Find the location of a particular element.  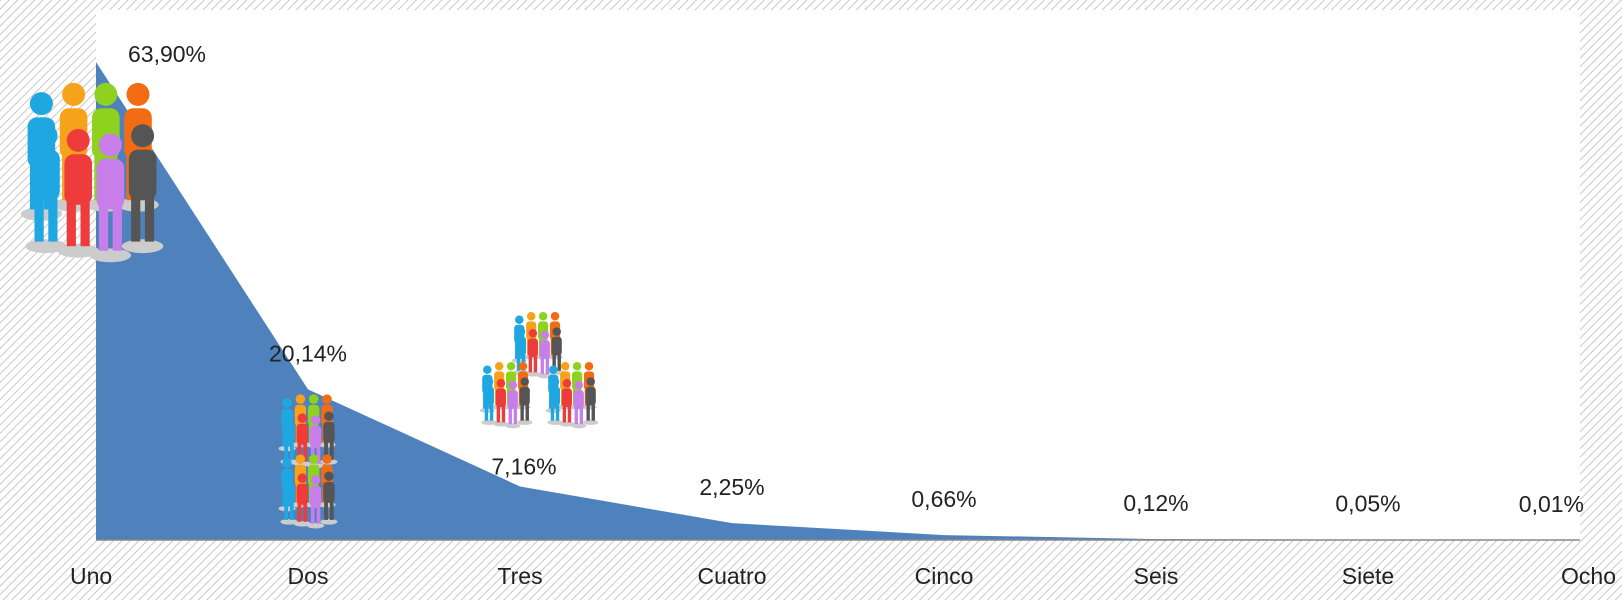

x-tick-label: Ocho is located at coordinates (1588, 576).